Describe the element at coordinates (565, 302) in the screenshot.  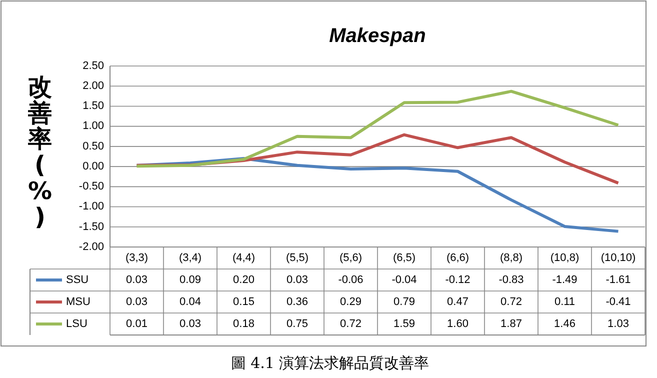
I see `data-label: 0.11` at that location.